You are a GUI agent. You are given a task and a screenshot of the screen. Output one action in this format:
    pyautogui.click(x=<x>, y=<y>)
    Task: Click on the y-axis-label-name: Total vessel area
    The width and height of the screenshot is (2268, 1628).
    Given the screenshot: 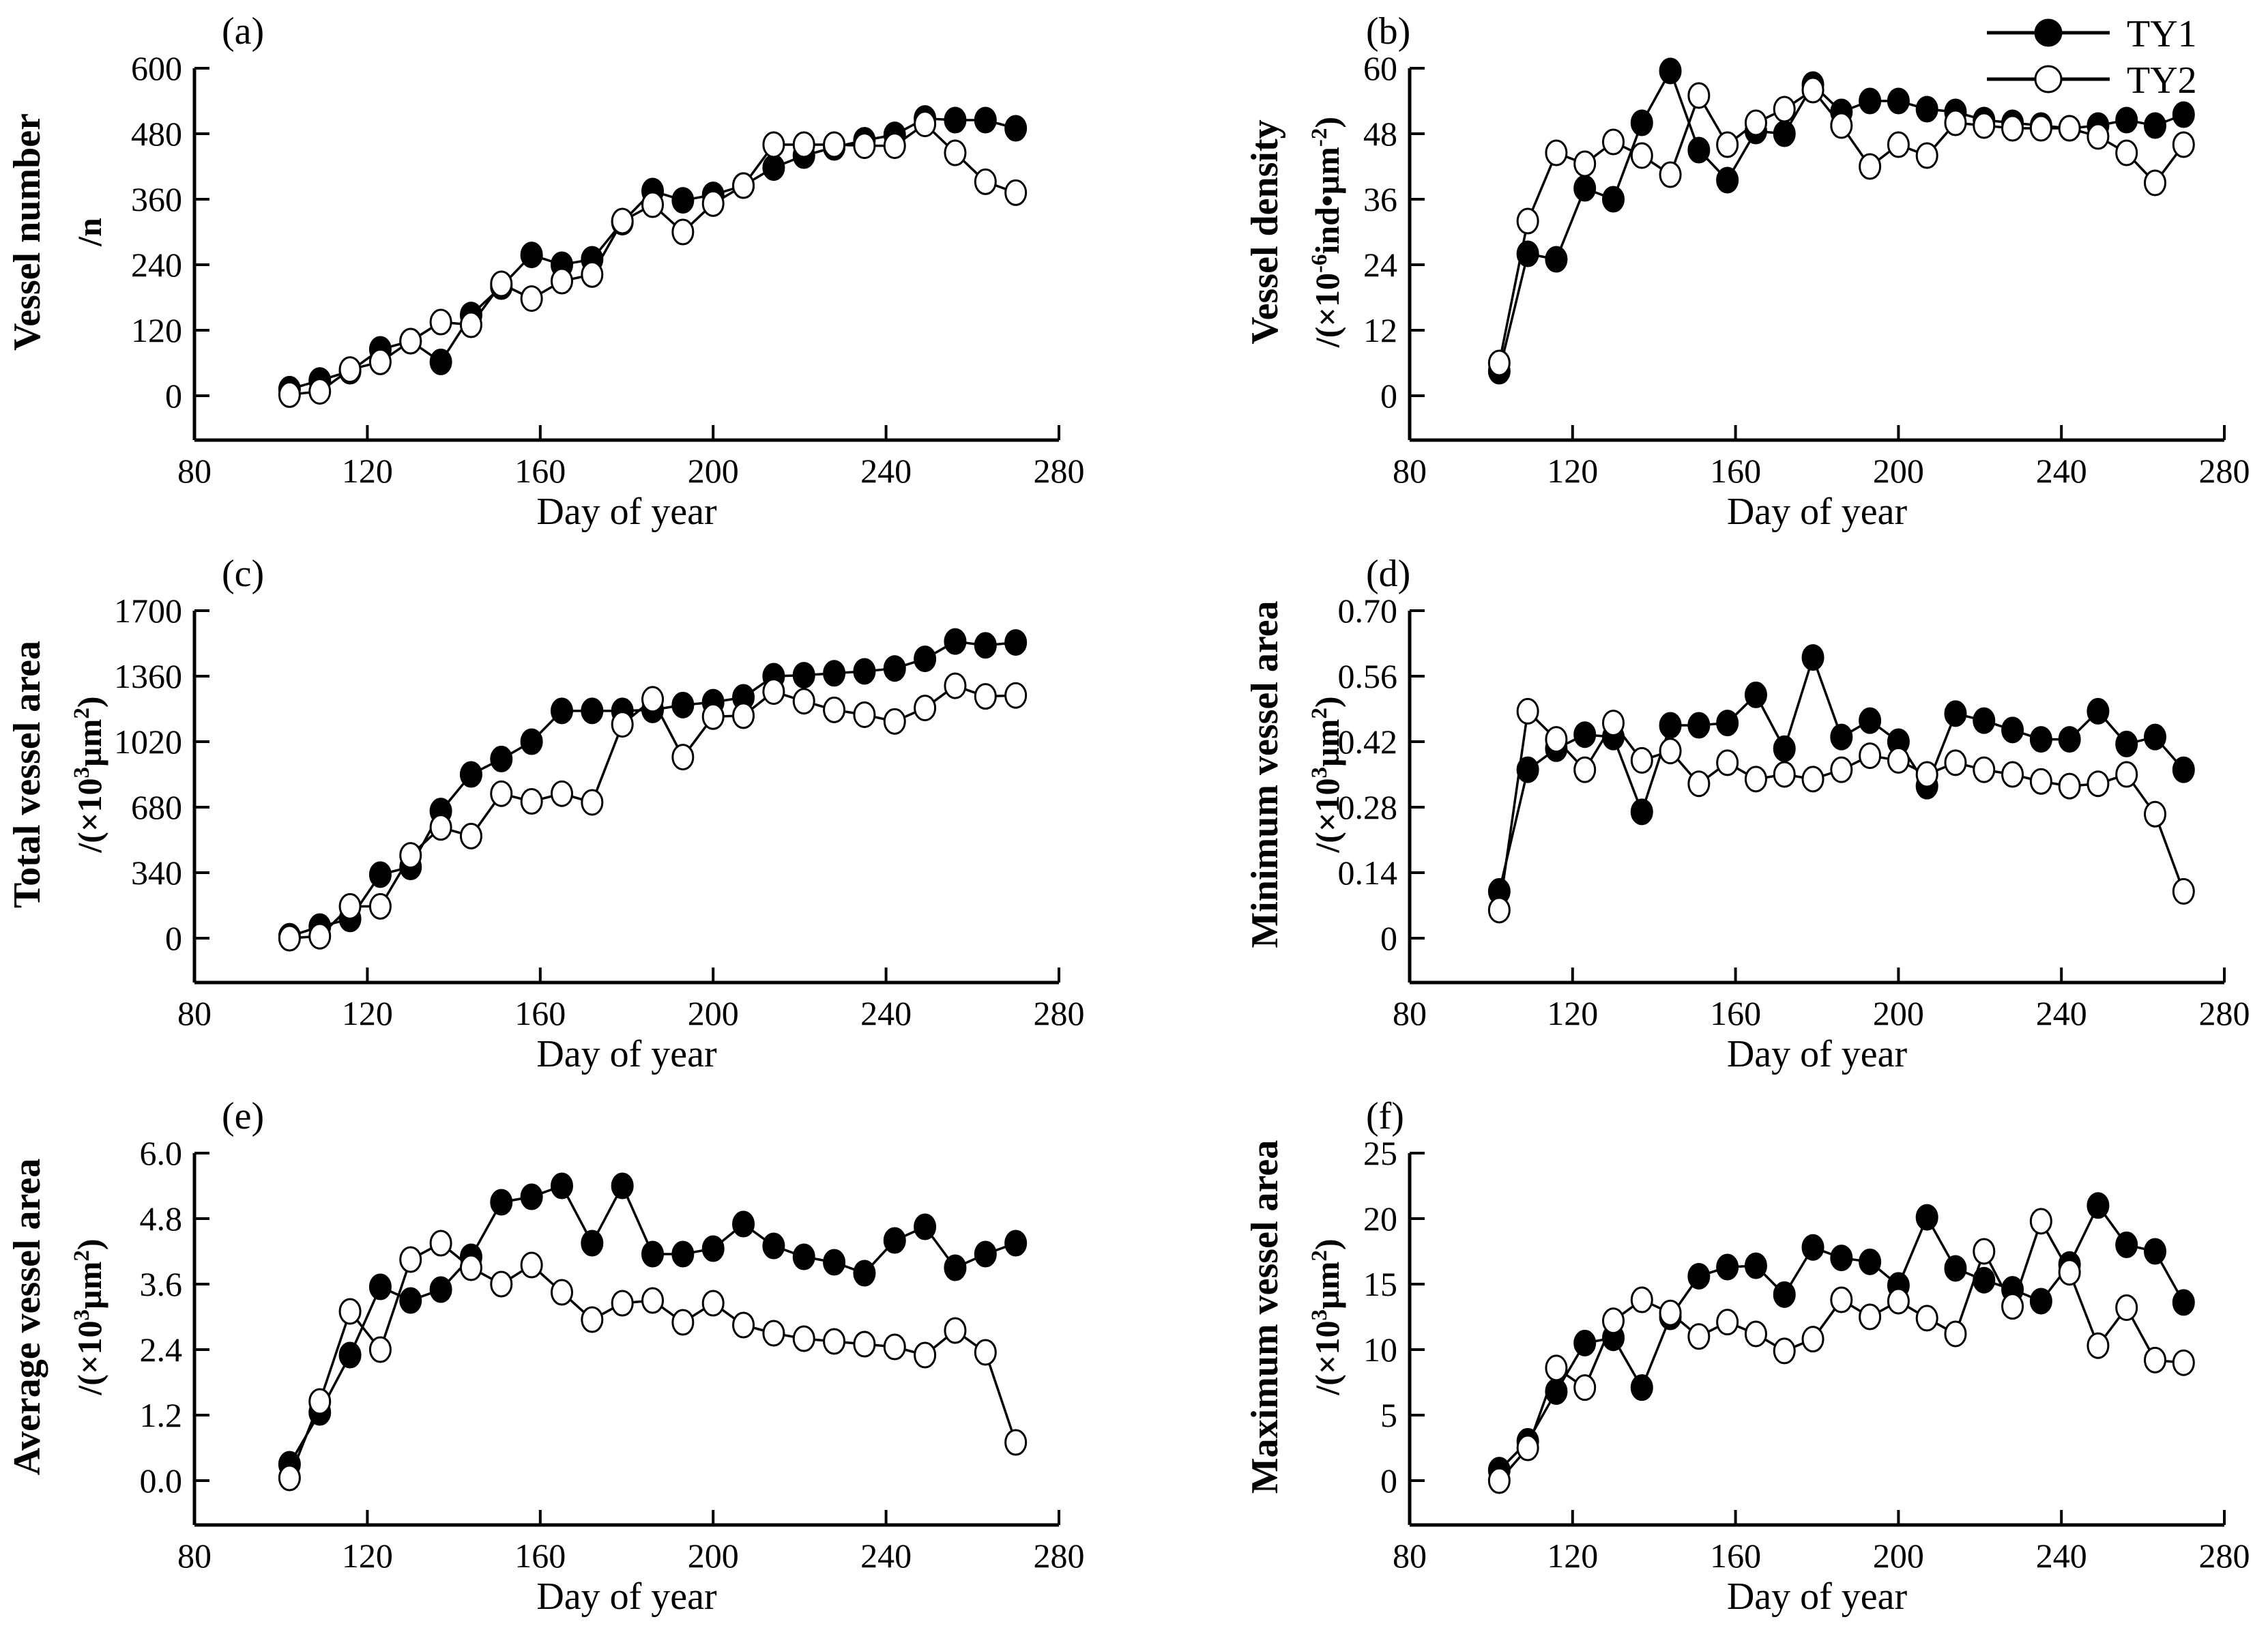 What is the action you would take?
    pyautogui.click(x=27, y=774)
    